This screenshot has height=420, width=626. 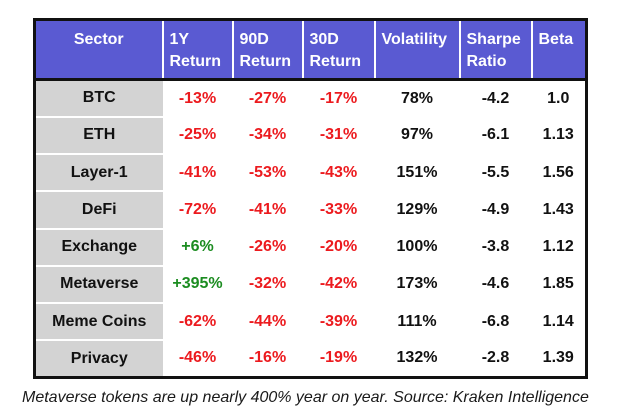 I want to click on sector-cell: Exchange, so click(x=98, y=247).